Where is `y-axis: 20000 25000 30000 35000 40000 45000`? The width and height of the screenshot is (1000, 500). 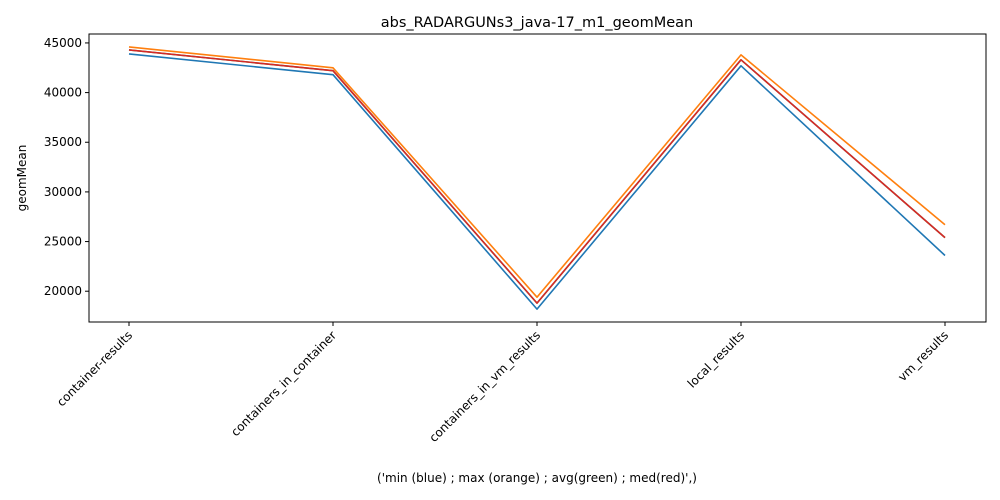 y-axis: 20000 25000 30000 35000 40000 45000 is located at coordinates (66, 167).